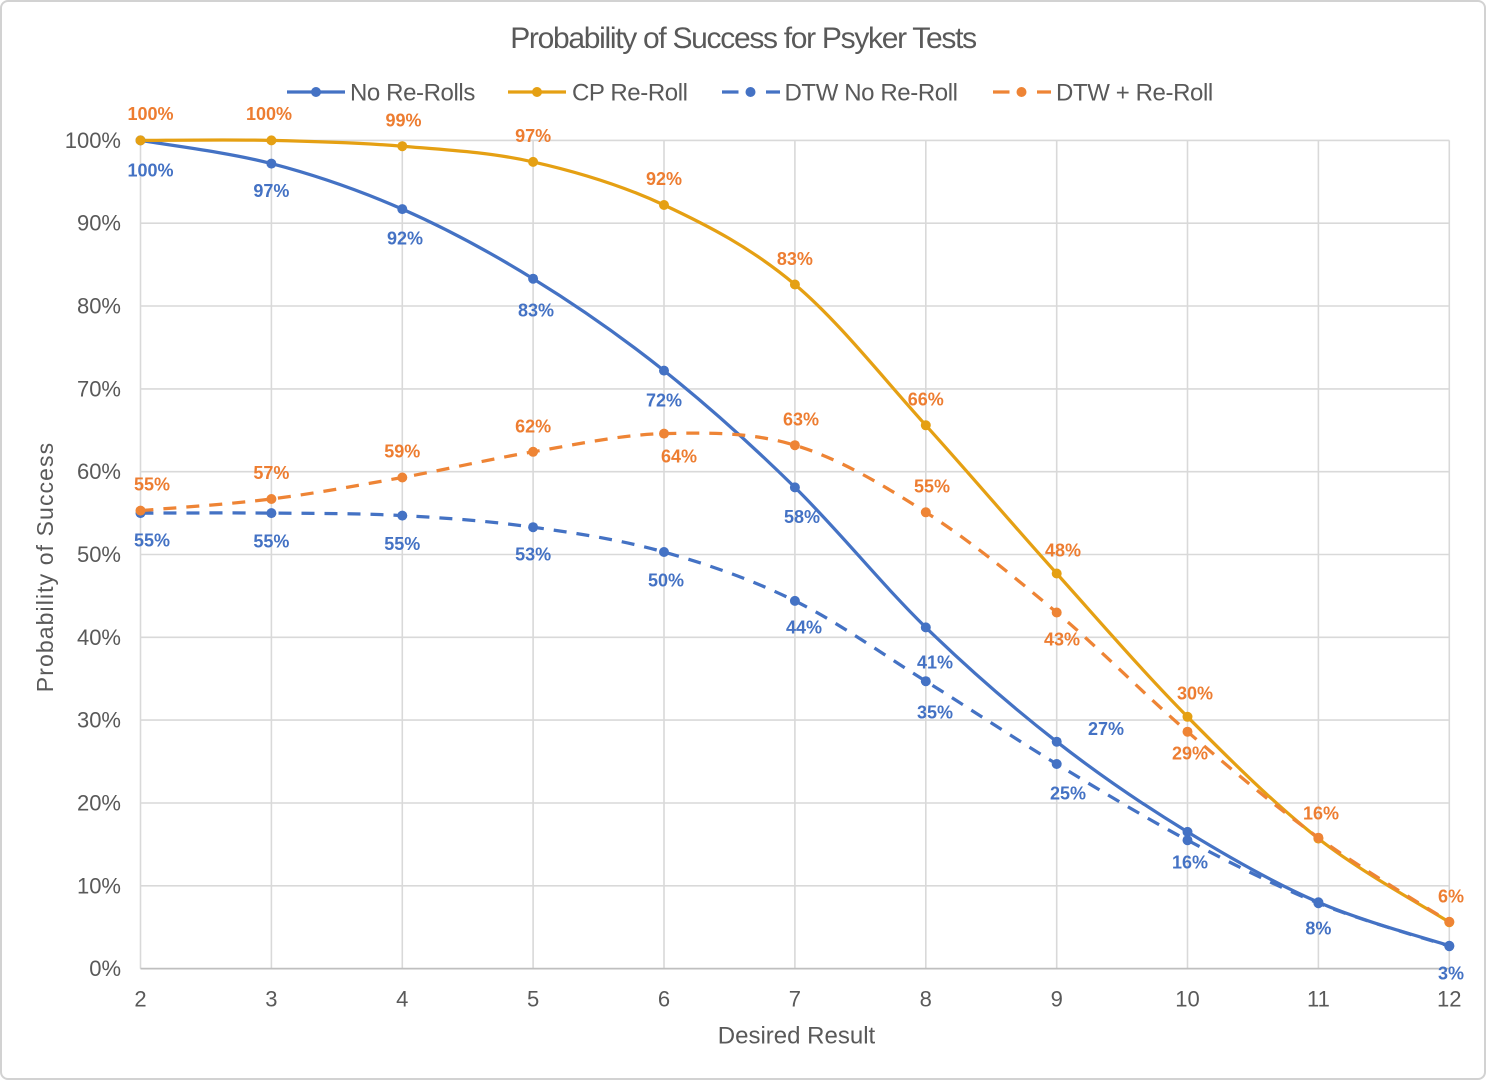 This screenshot has height=1080, width=1486. I want to click on svg-text: 29%, so click(1190, 754).